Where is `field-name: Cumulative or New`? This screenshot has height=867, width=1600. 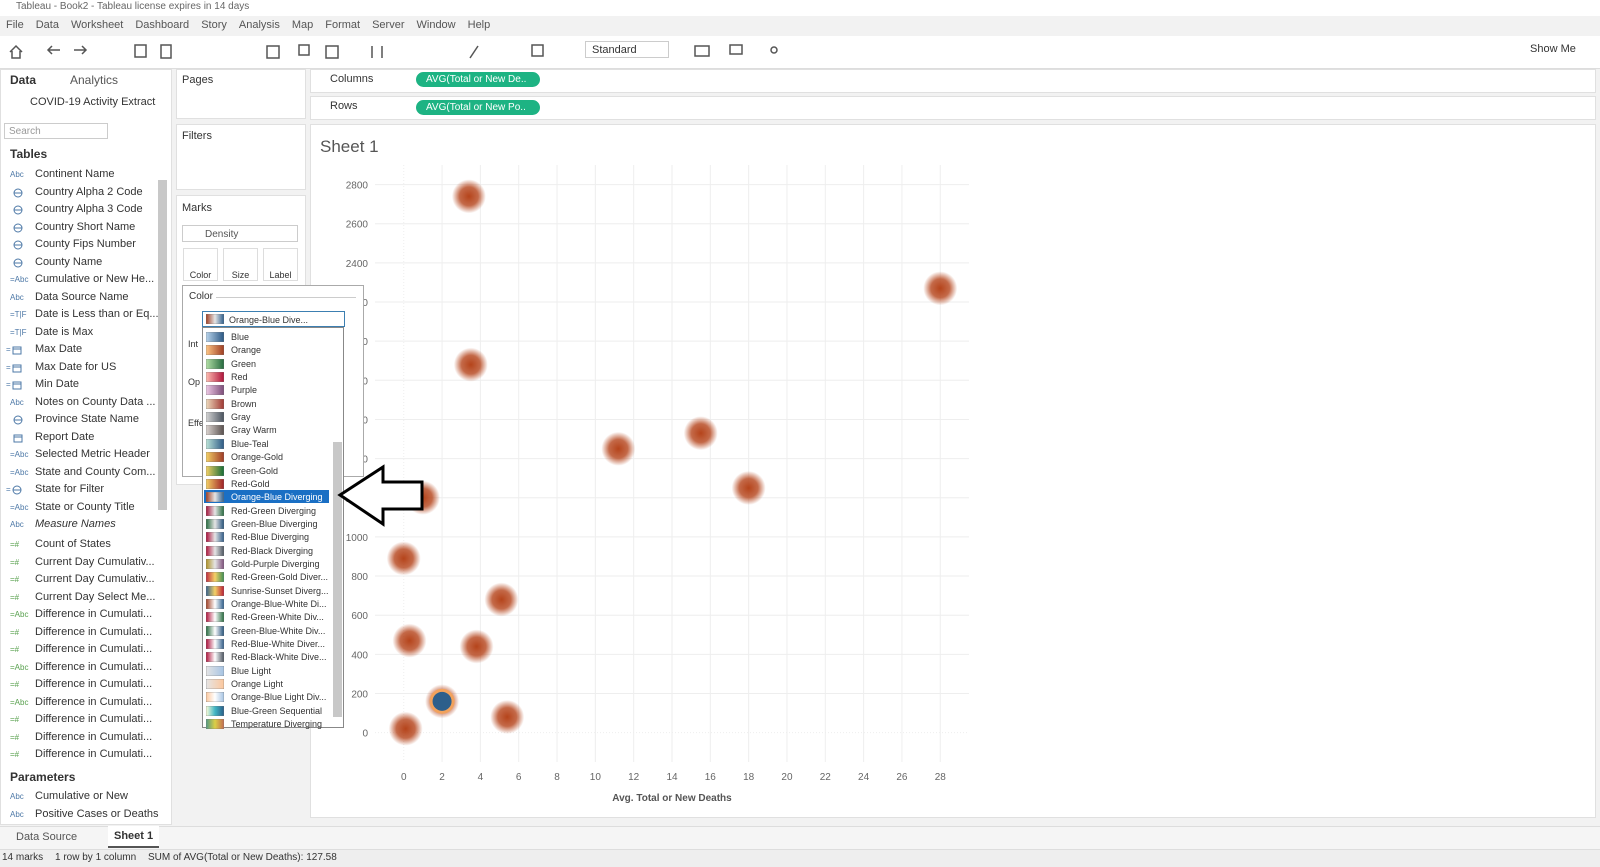
field-name: Cumulative or New is located at coordinates (81, 796).